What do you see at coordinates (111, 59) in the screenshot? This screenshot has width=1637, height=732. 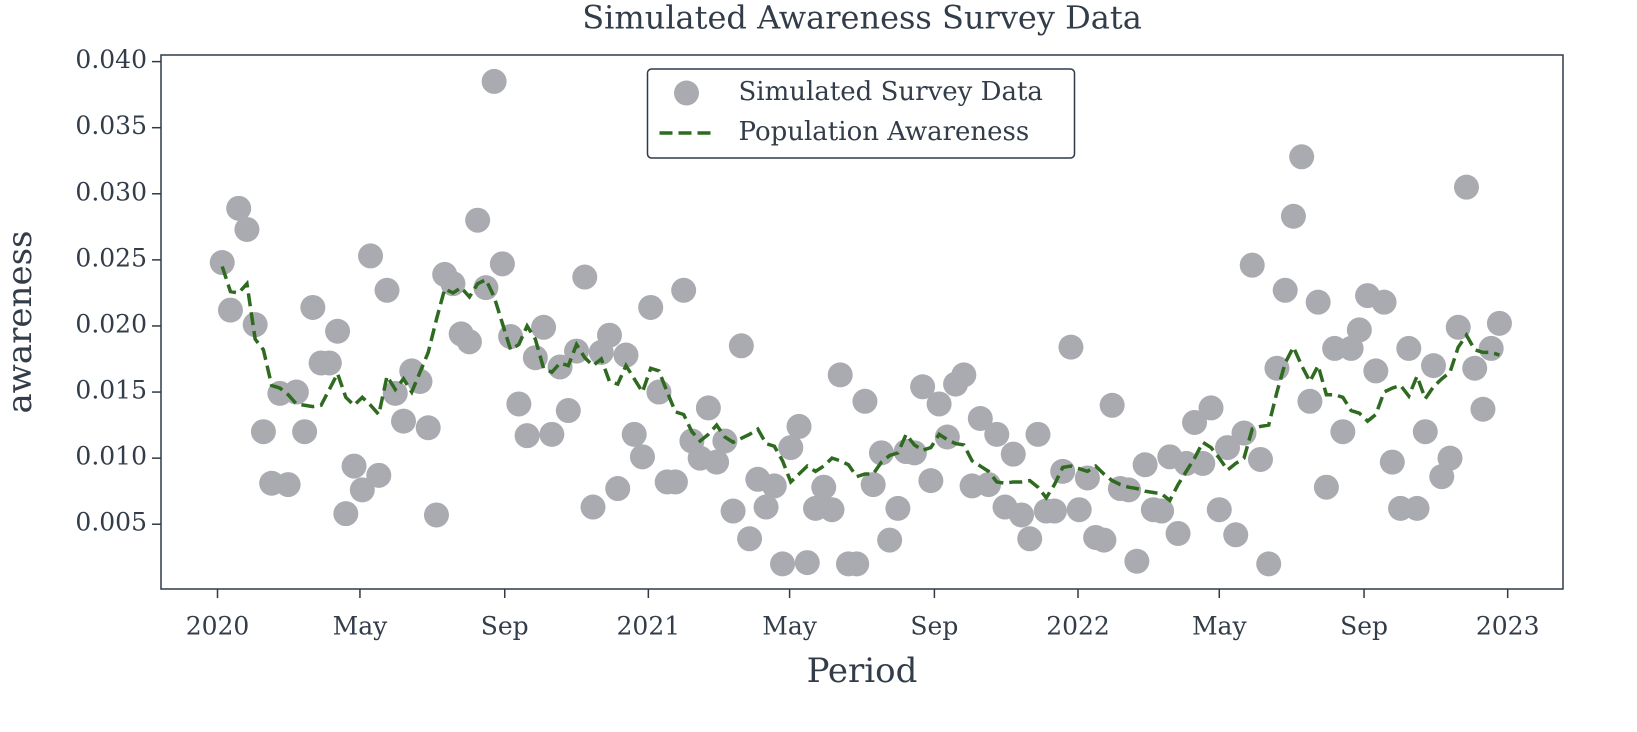 I see `y-tick-label: 0.040` at bounding box center [111, 59].